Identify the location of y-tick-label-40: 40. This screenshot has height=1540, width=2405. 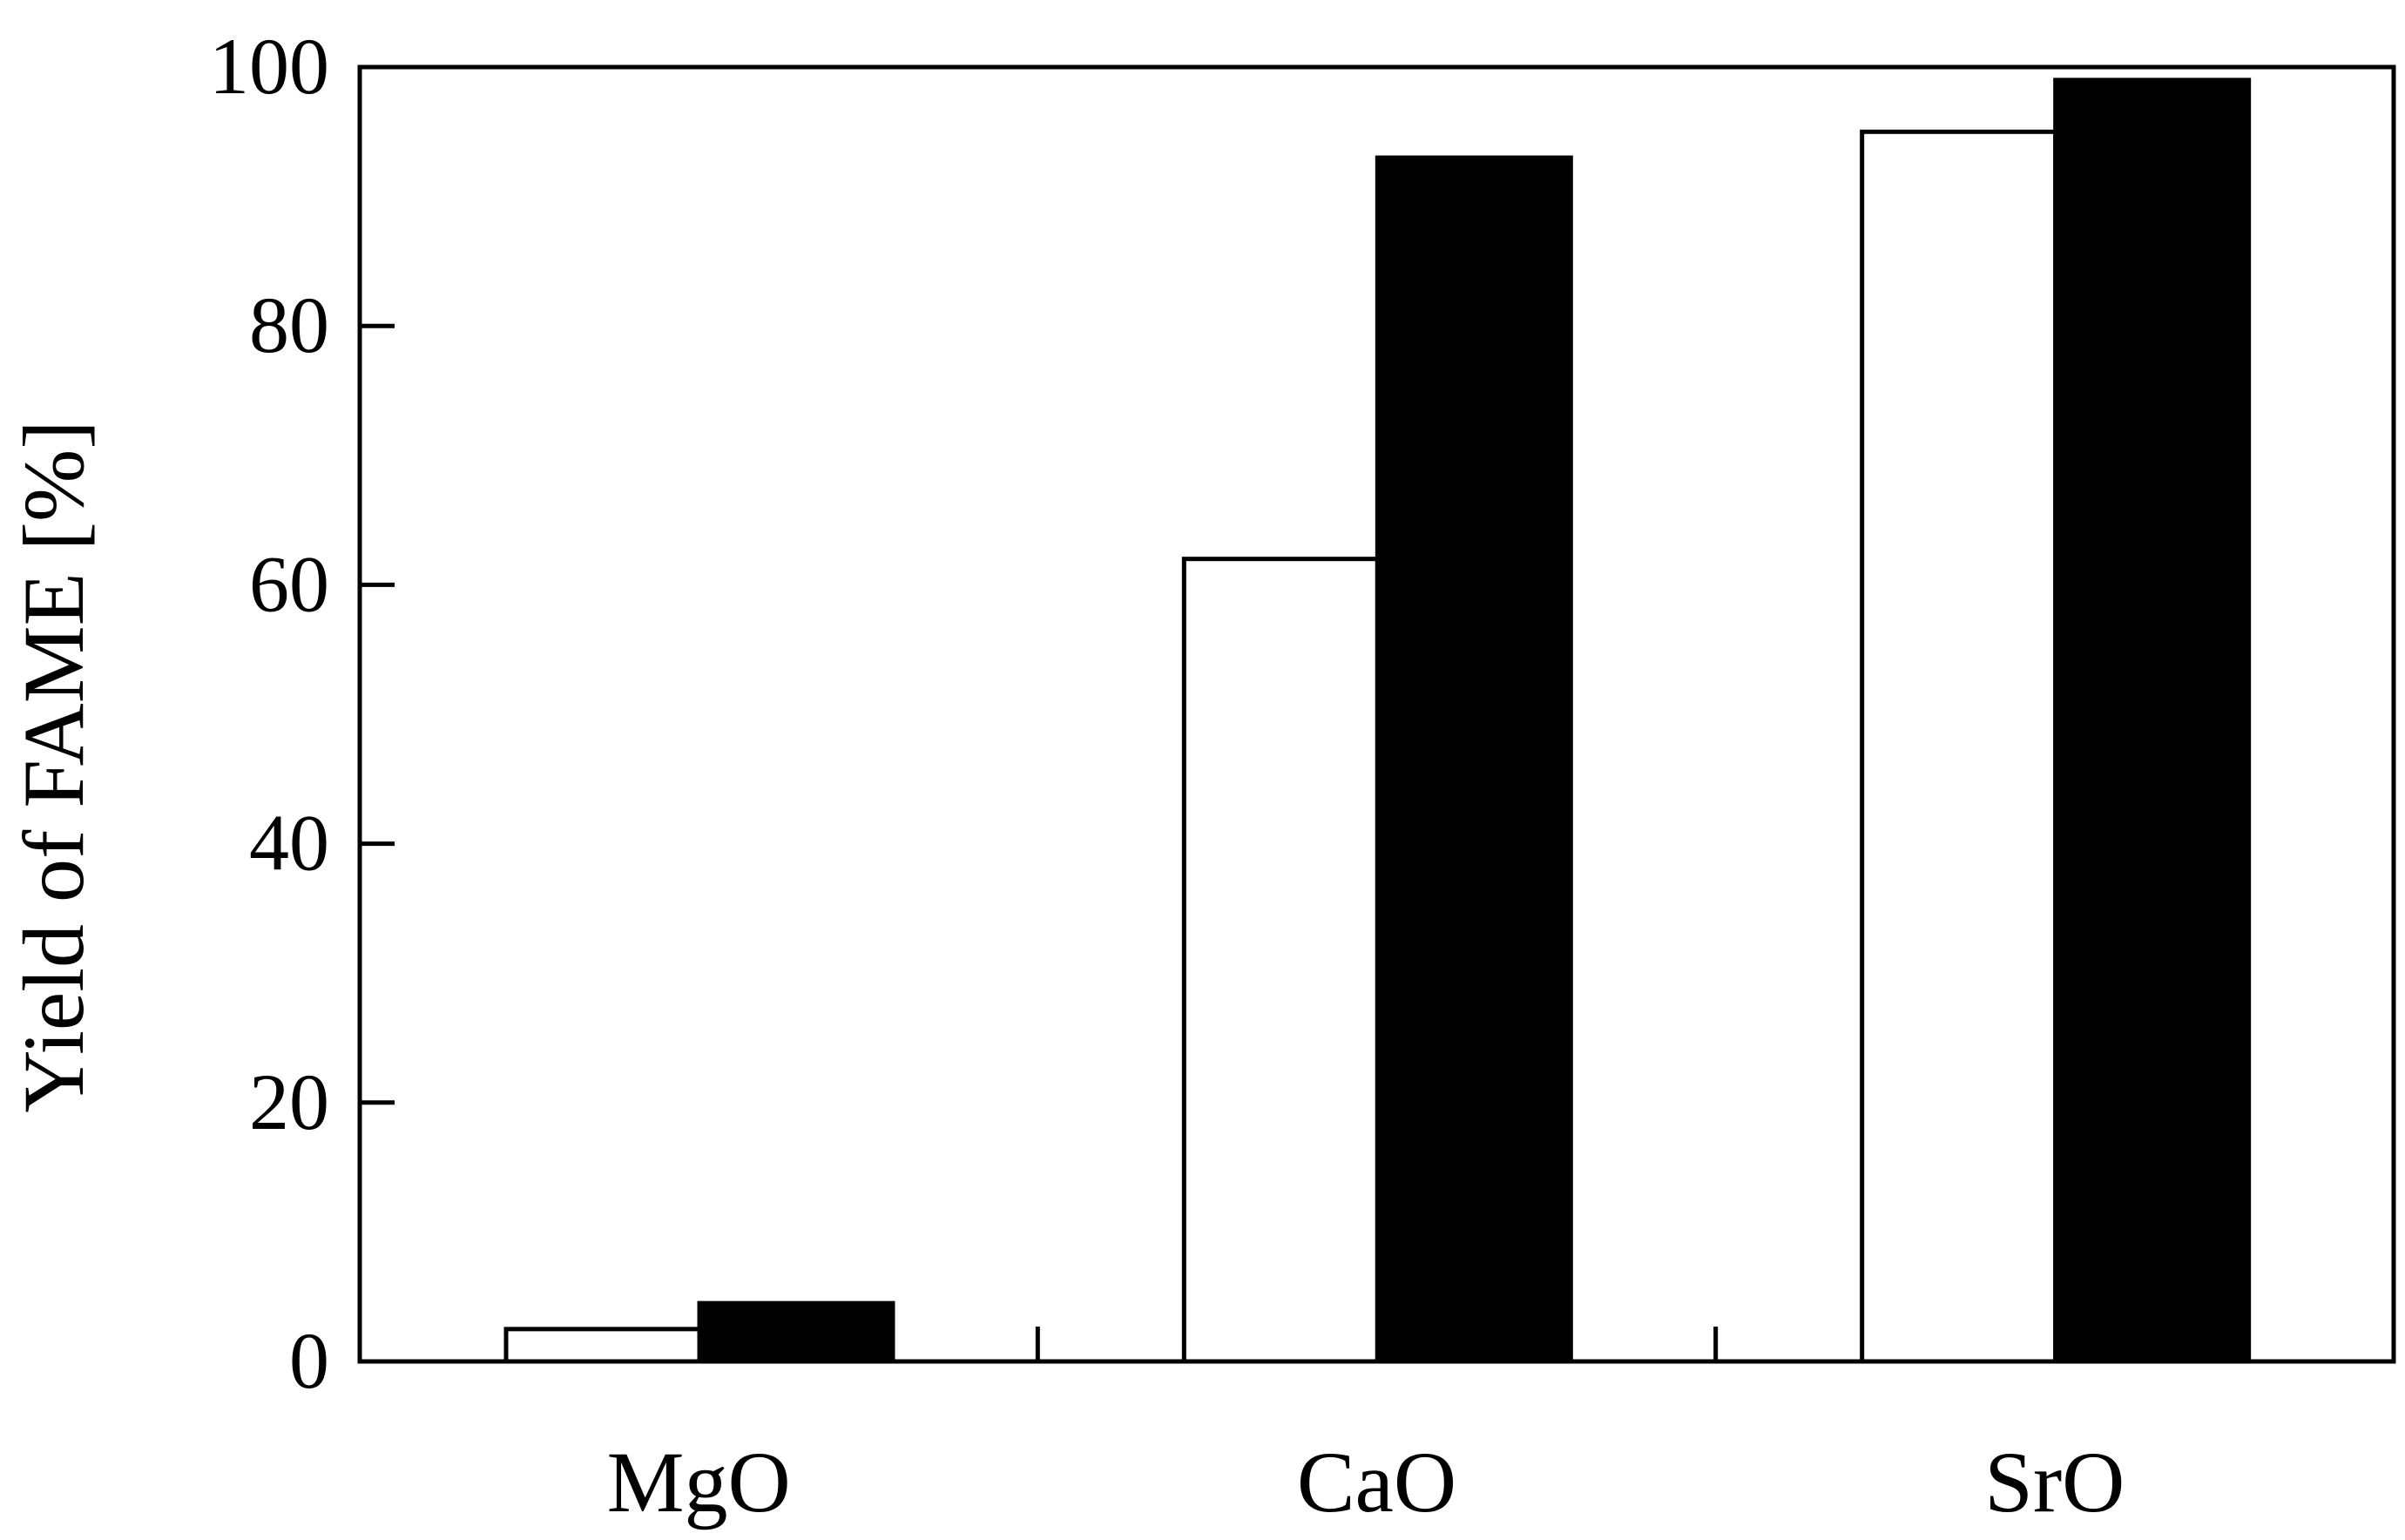
(289, 843).